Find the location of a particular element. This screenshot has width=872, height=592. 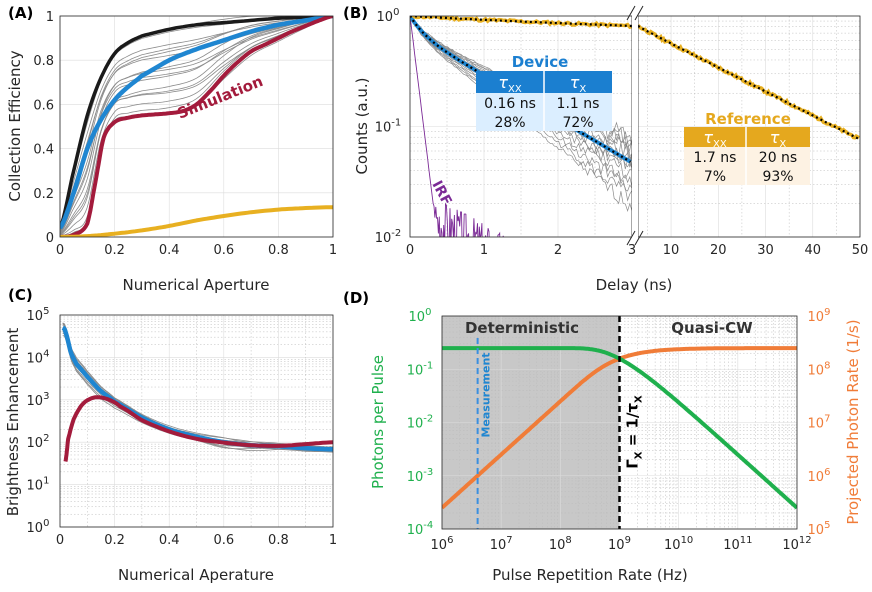

reference-fit-dotted-right is located at coordinates (749, 83).